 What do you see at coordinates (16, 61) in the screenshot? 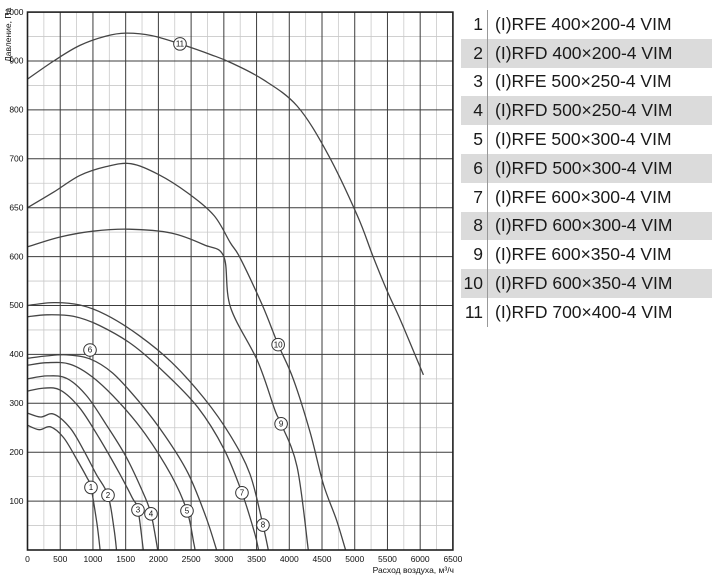
I see `y-tick-label: 900` at bounding box center [16, 61].